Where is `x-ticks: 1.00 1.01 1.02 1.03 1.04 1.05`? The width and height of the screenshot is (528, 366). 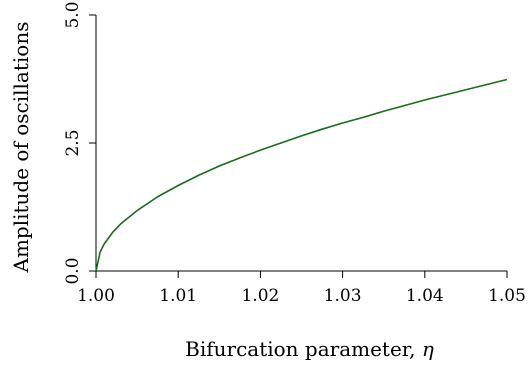 x-ticks: 1.00 1.01 1.02 1.03 1.04 1.05 is located at coordinates (301, 288).